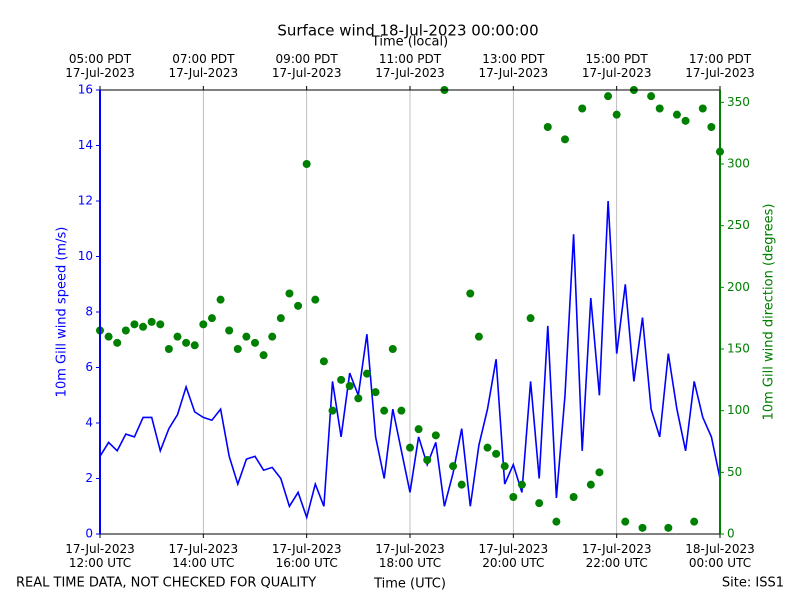 The image size is (800, 600). What do you see at coordinates (306, 66) in the screenshot?
I see `x2-tick-label: 09:00 PDT 17-Jul-2023` at bounding box center [306, 66].